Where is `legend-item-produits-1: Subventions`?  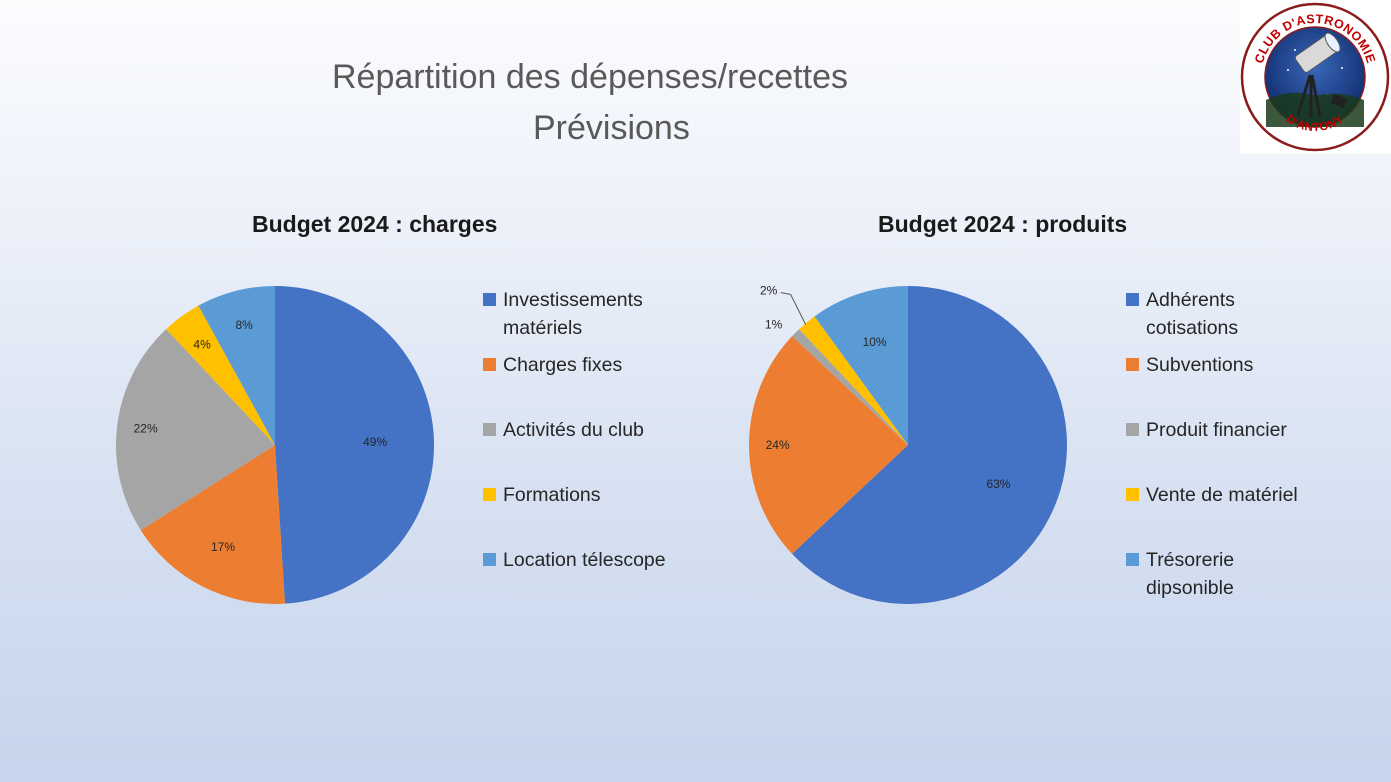
legend-item-produits-1: Subventions is located at coordinates (1236, 365).